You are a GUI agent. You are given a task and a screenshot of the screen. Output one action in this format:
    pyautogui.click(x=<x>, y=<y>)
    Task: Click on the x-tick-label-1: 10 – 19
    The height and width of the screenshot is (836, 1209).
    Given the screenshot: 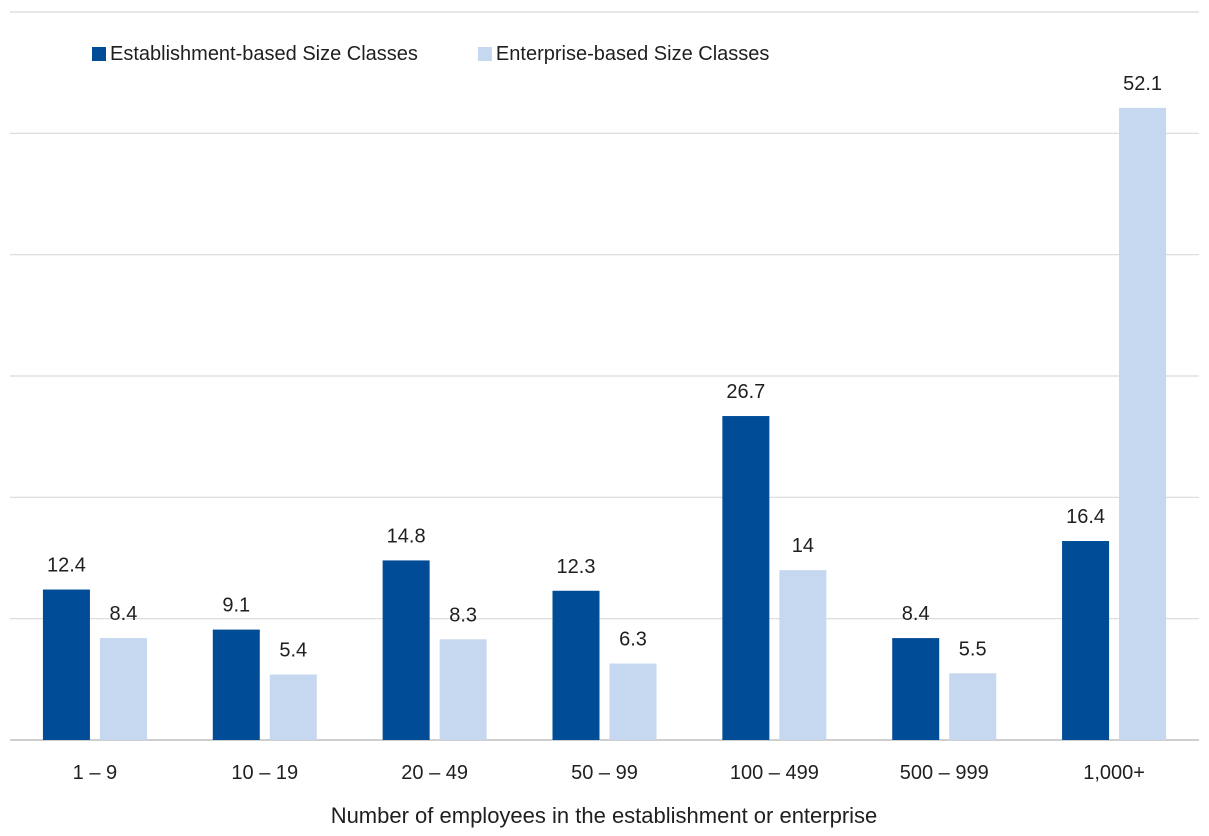 What is the action you would take?
    pyautogui.click(x=264, y=773)
    